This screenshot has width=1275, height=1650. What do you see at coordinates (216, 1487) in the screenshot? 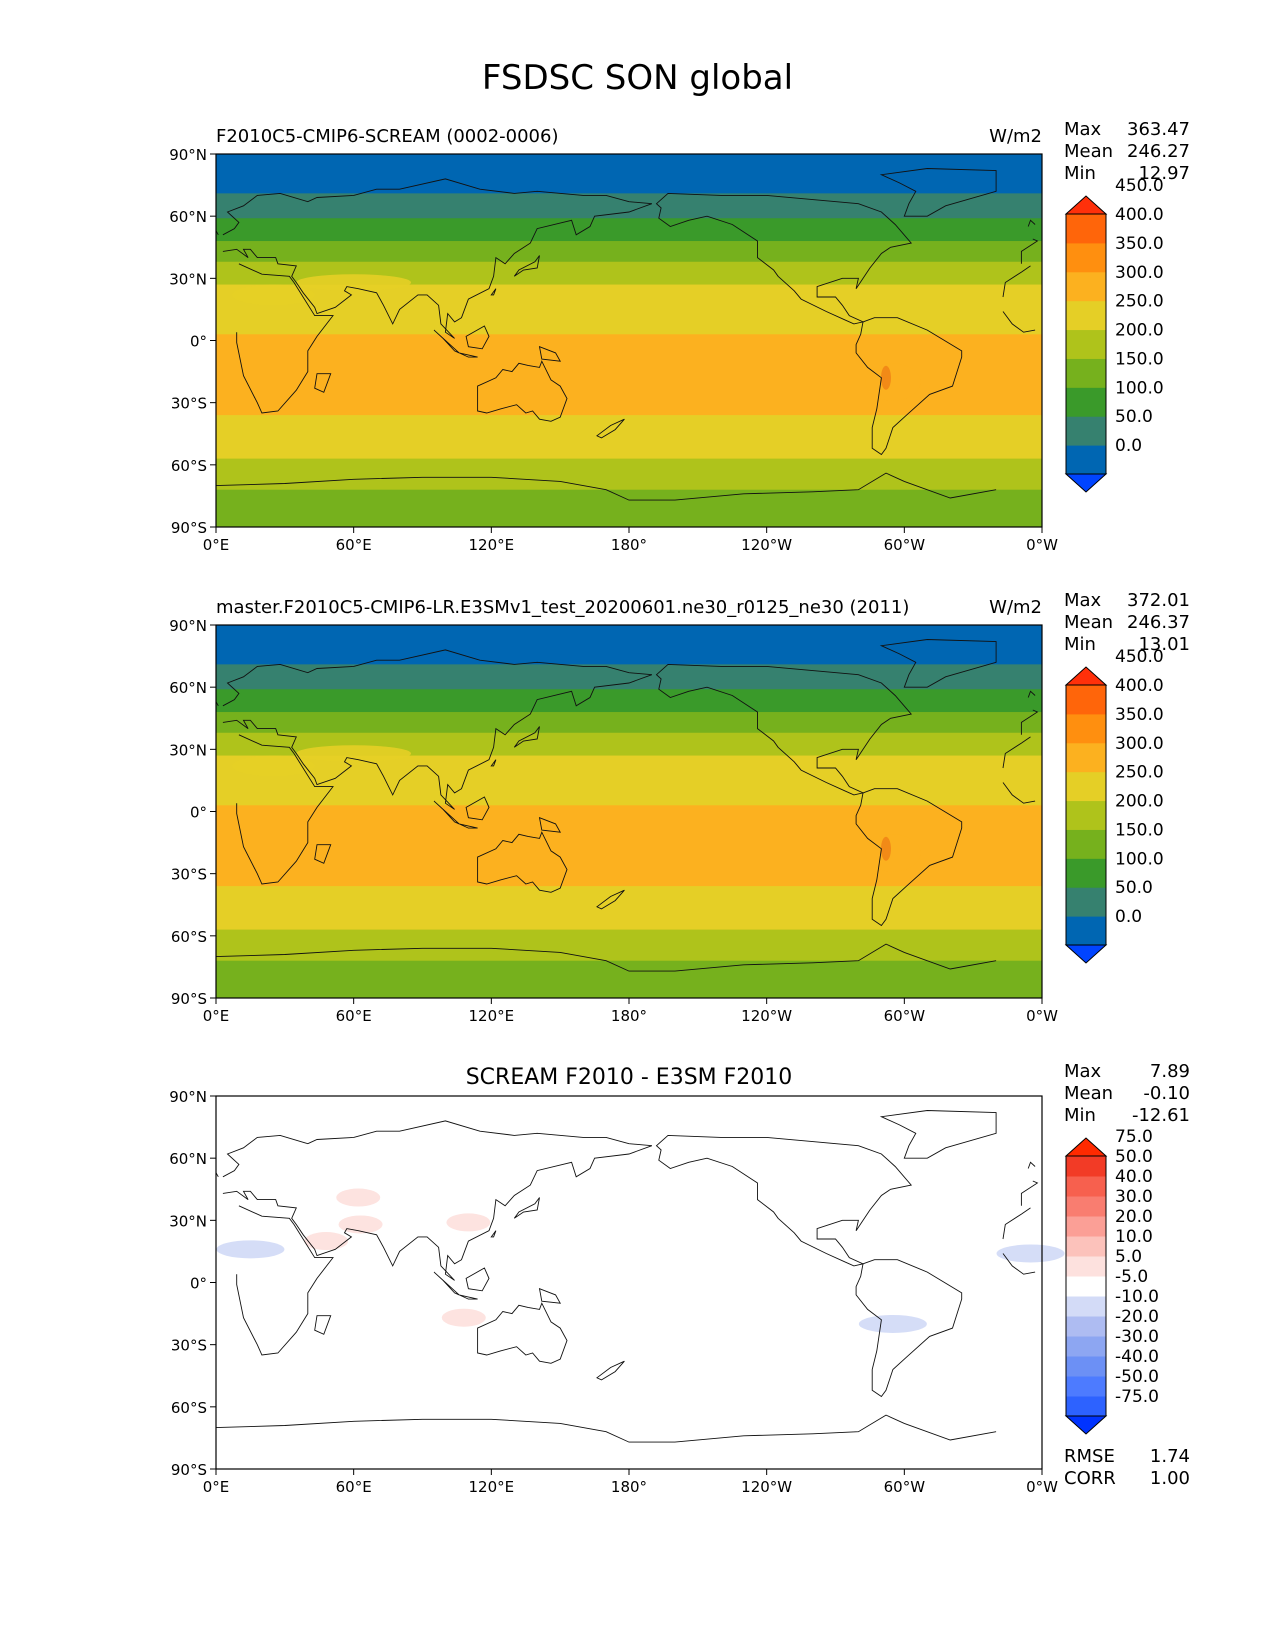
I see `lon-tick-label: 0°E` at bounding box center [216, 1487].